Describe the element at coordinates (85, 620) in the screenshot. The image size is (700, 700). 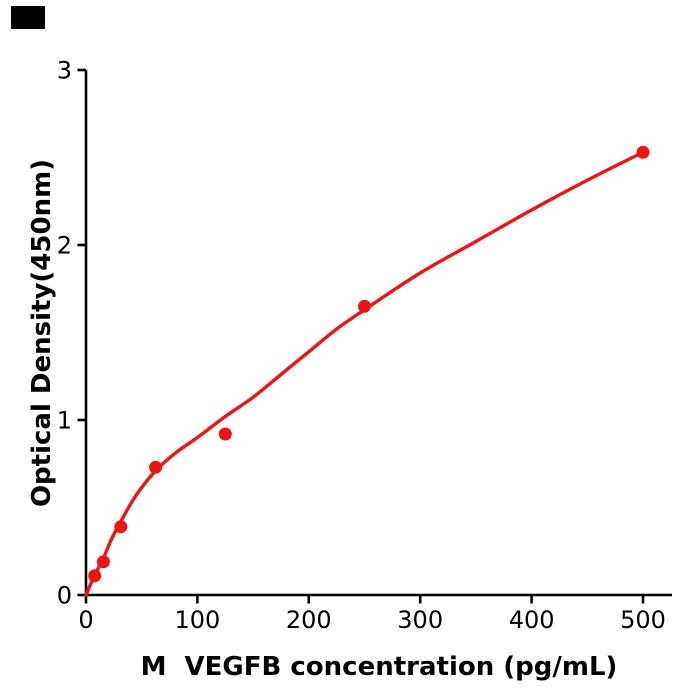
I see `x-tick-label: 0` at that location.